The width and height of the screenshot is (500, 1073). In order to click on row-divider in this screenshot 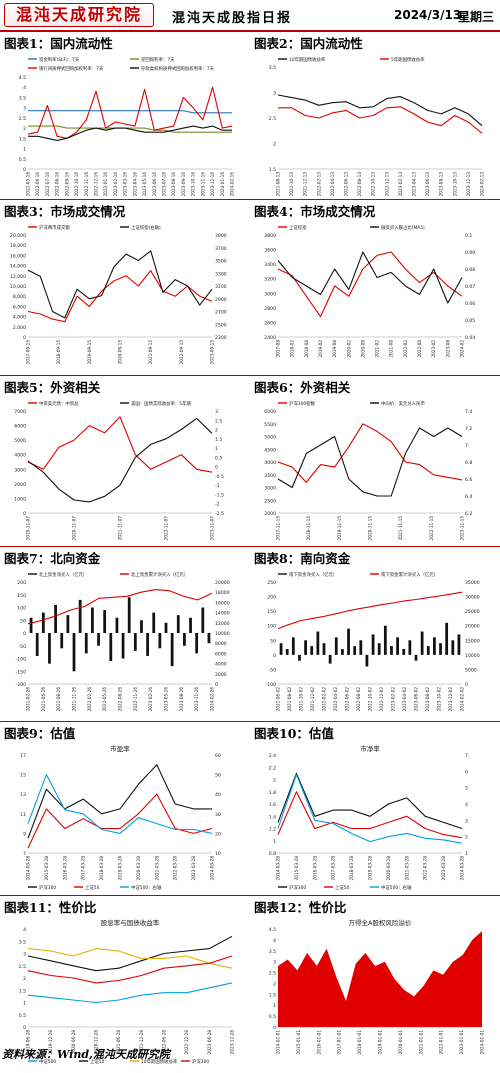, I will do `click(250, 895)`.